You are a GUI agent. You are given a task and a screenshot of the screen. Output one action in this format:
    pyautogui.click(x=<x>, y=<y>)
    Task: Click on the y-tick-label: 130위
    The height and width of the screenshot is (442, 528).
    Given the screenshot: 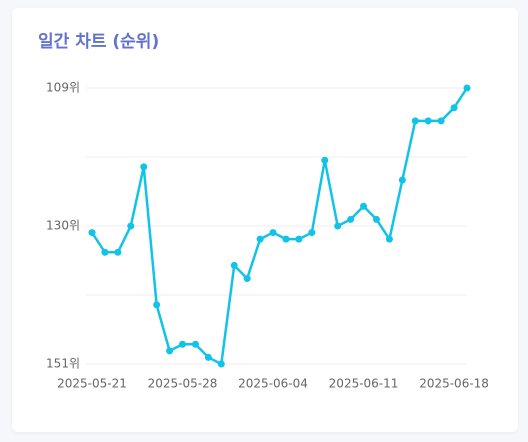 What is the action you would take?
    pyautogui.click(x=63, y=226)
    